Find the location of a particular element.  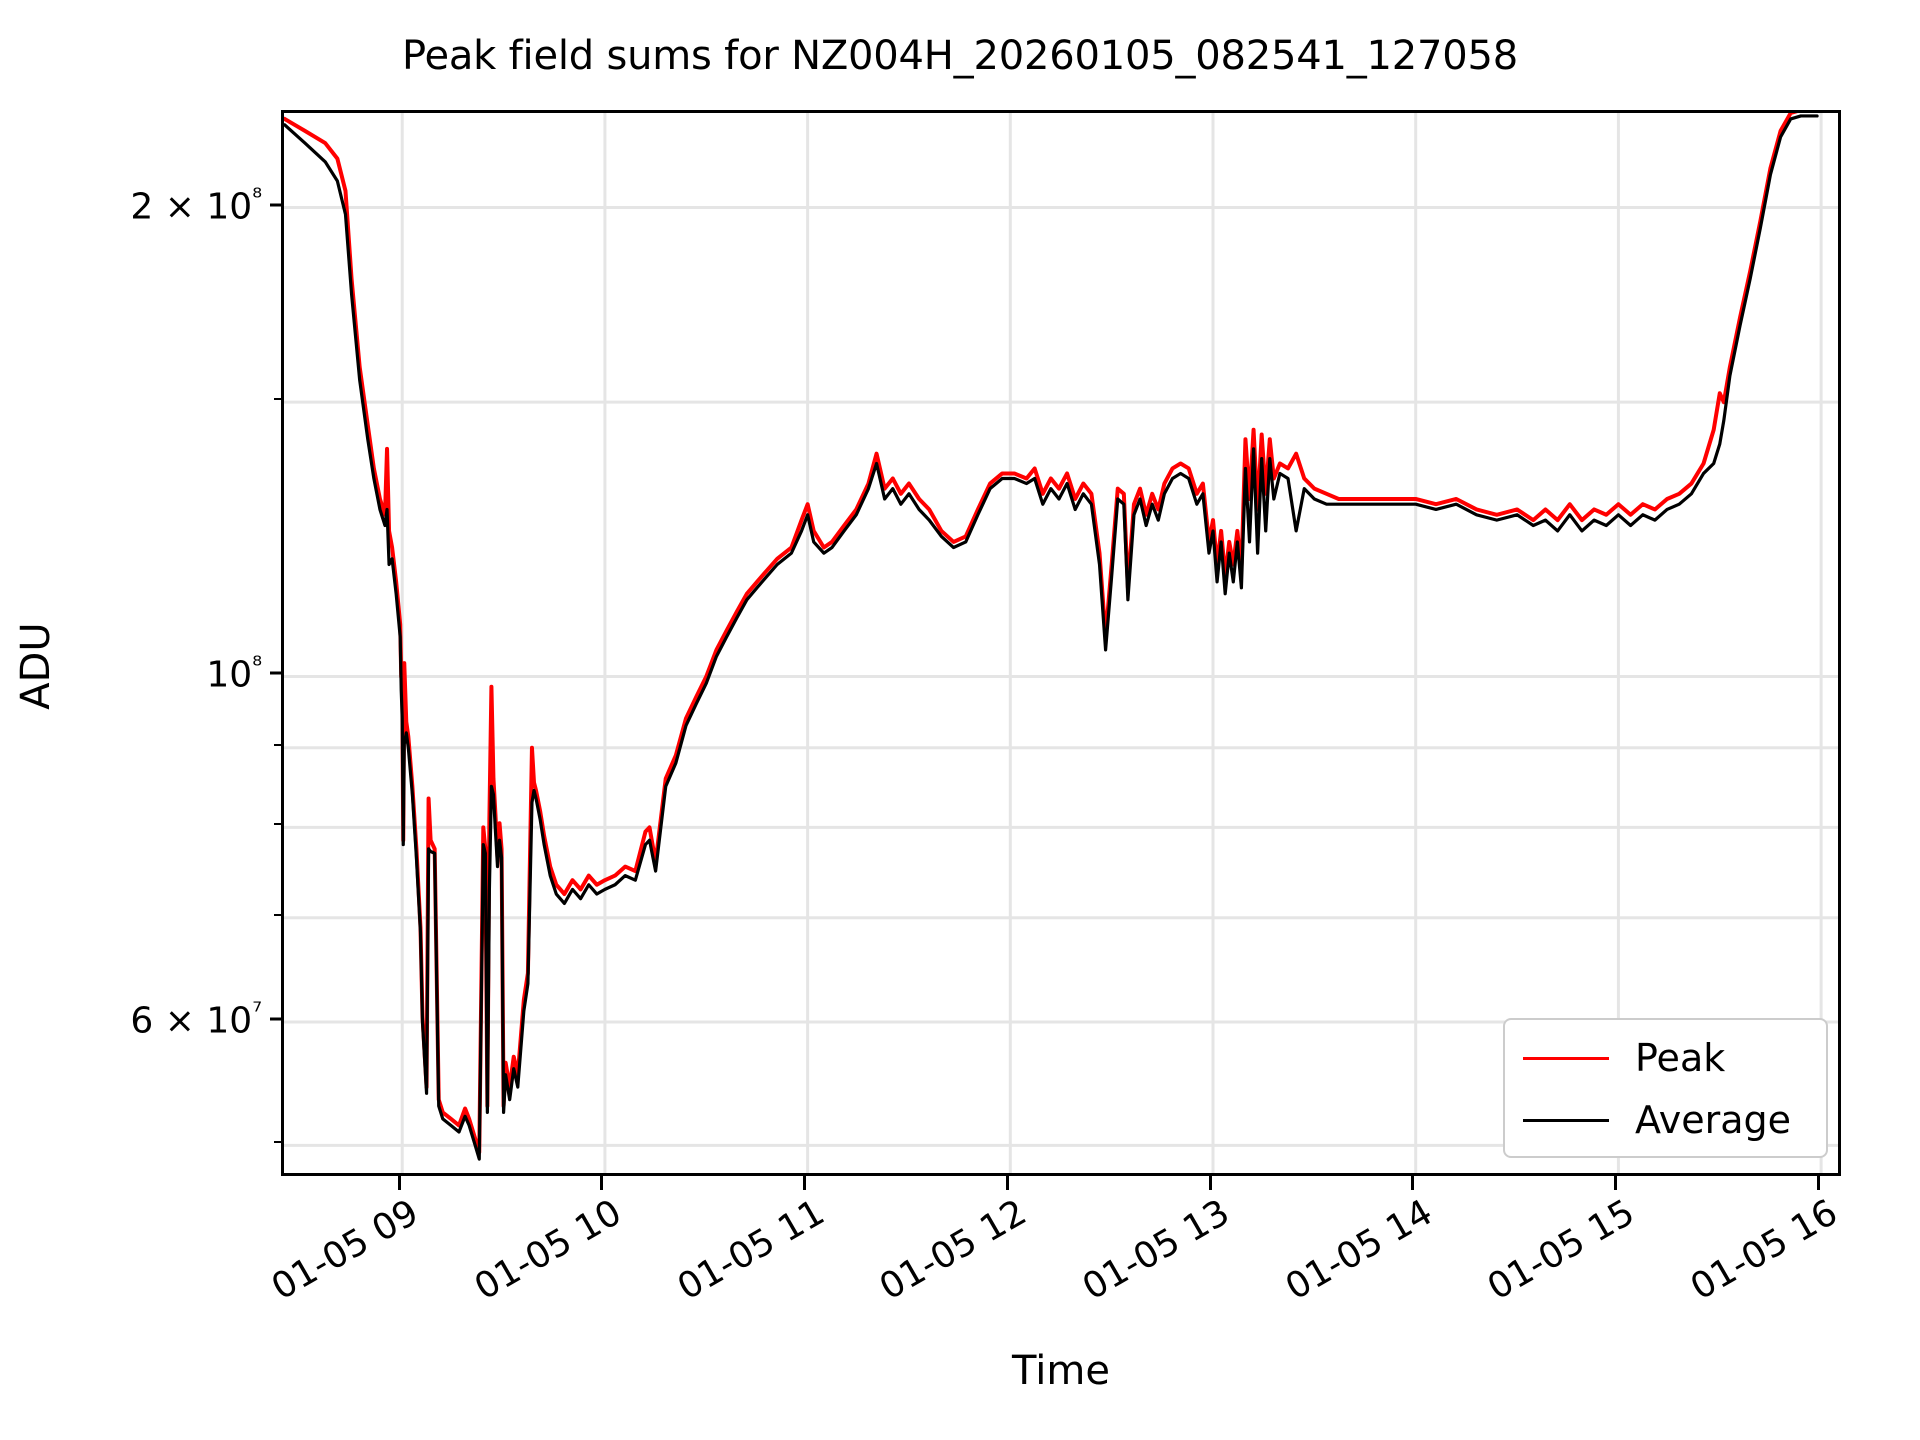

y-tick-label: 2 × 10⁸ is located at coordinates (196, 205).